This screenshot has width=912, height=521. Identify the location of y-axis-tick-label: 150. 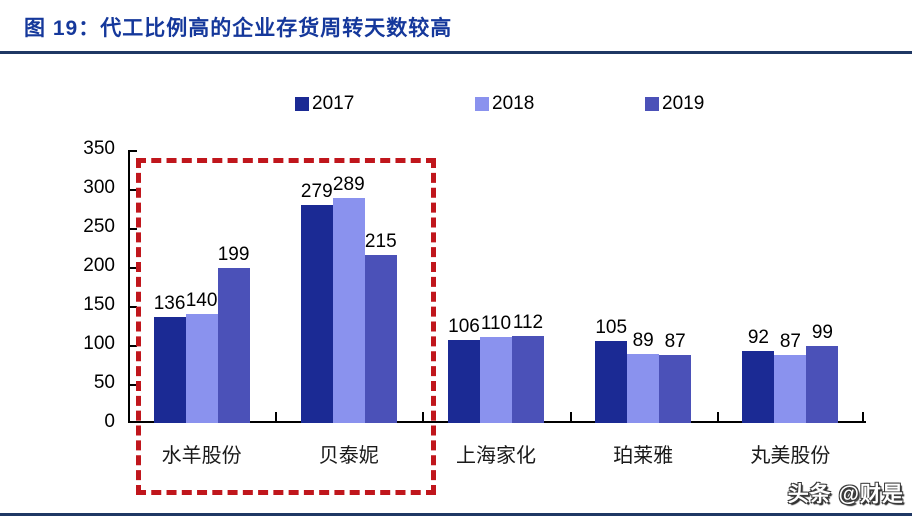
(99, 304).